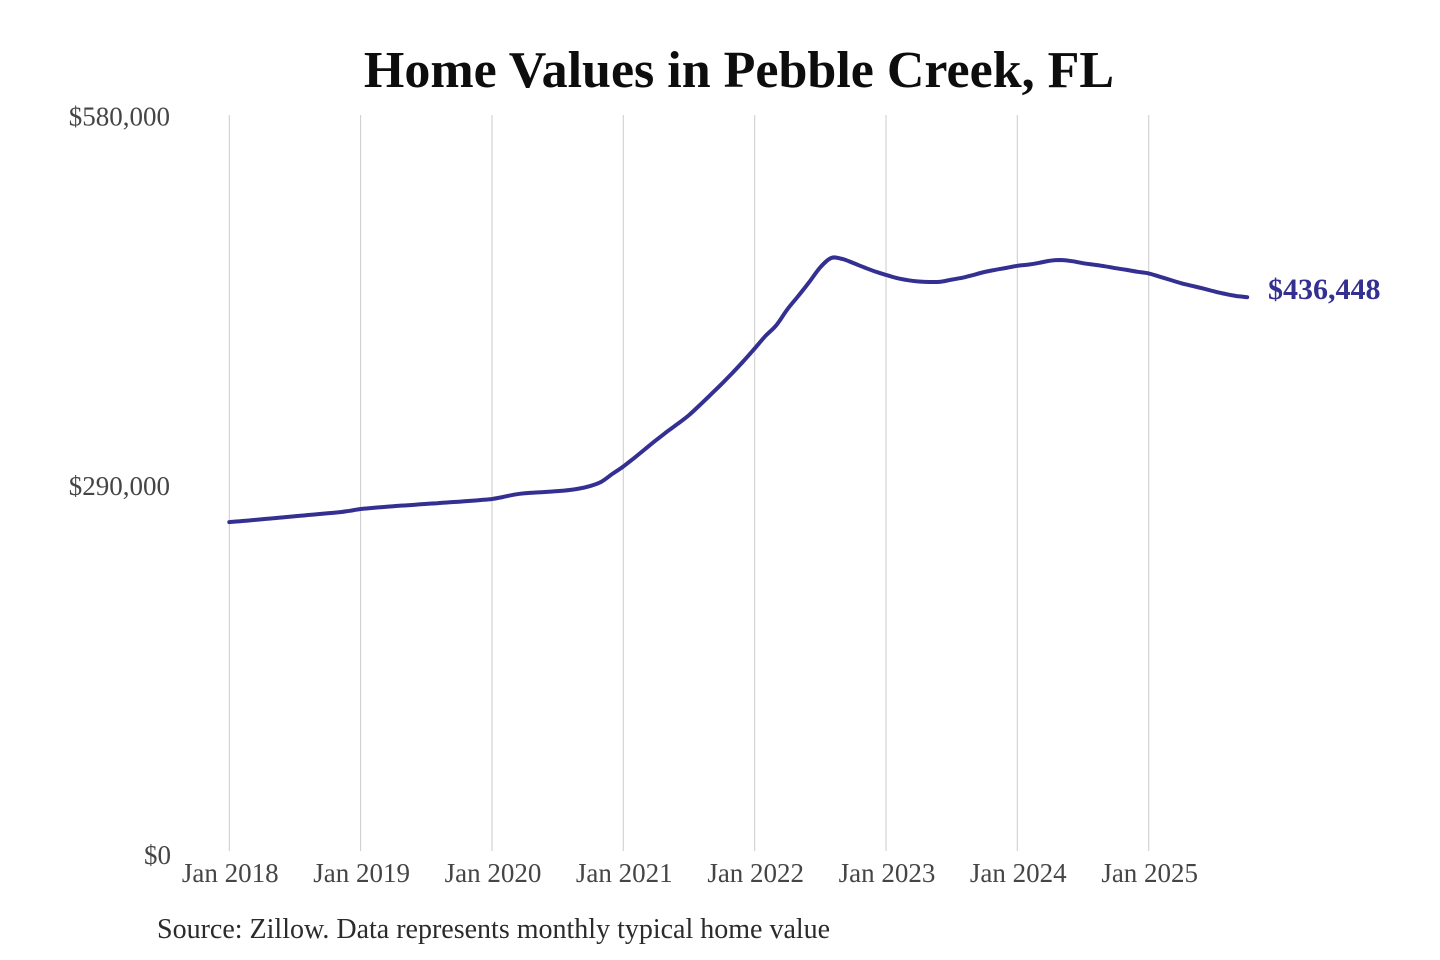  What do you see at coordinates (1018, 873) in the screenshot?
I see `svg-text: Jan 2024` at bounding box center [1018, 873].